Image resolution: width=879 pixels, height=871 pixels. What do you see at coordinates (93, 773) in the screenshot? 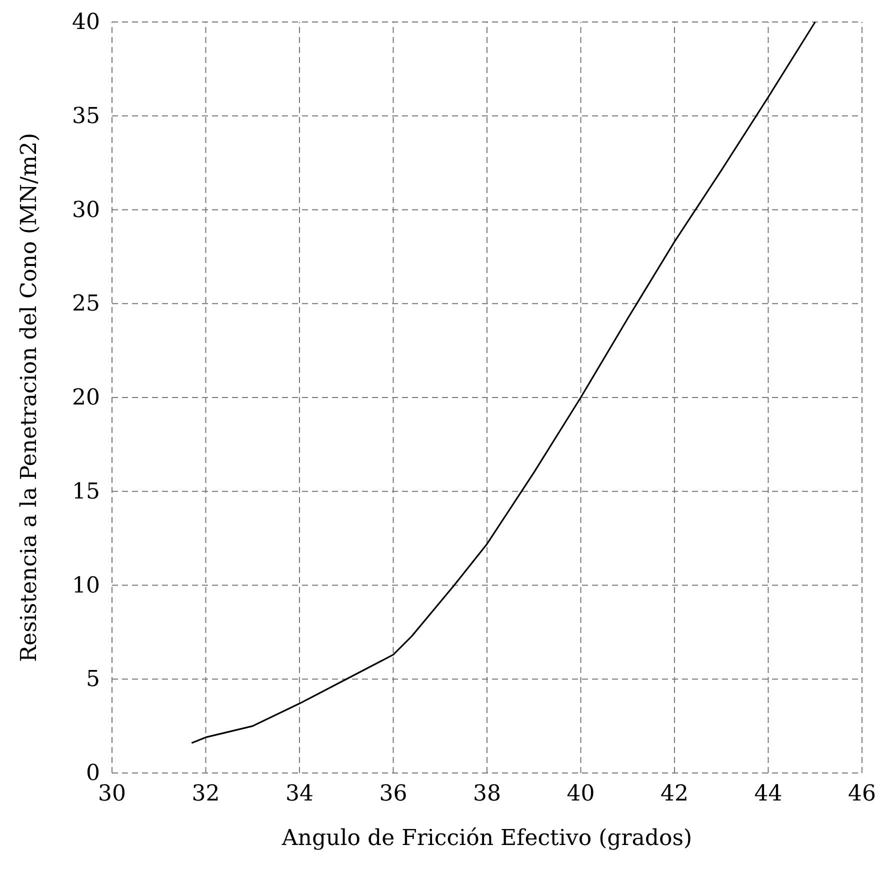
I see `y-tick-label: 0` at bounding box center [93, 773].